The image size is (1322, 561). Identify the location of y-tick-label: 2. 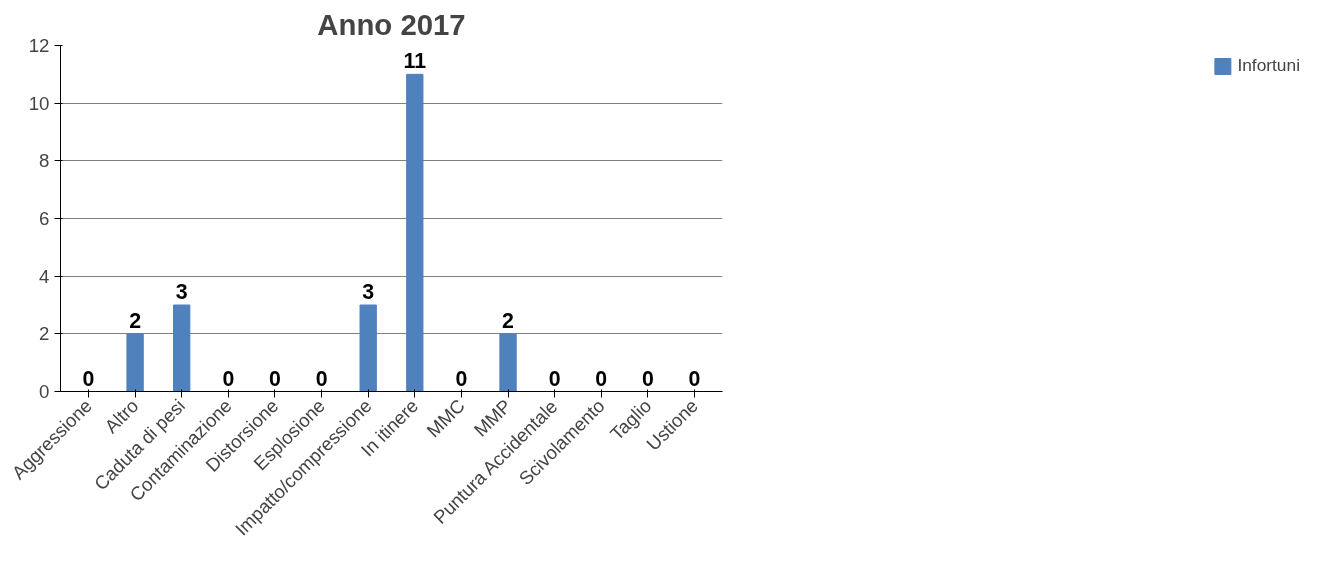
(44, 334).